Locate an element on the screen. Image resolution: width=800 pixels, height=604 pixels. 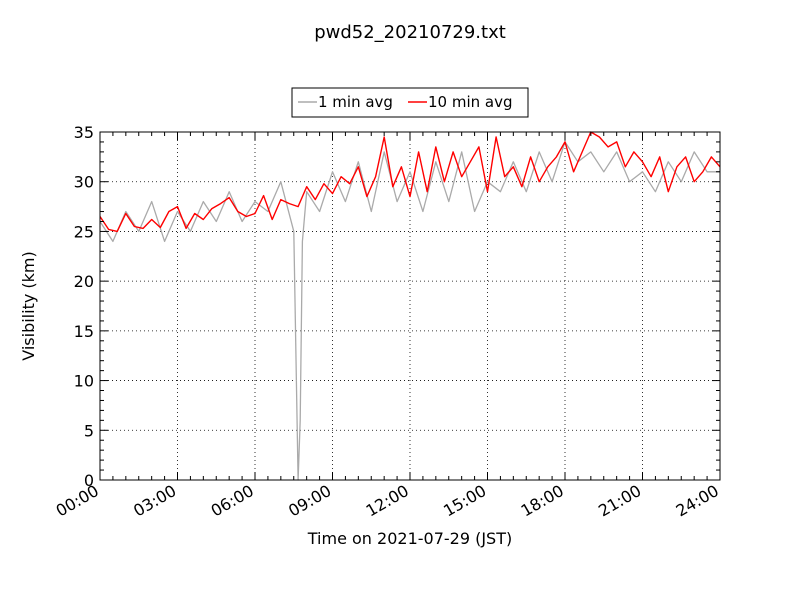
x-tick-label: 21:00 is located at coordinates (619, 501).